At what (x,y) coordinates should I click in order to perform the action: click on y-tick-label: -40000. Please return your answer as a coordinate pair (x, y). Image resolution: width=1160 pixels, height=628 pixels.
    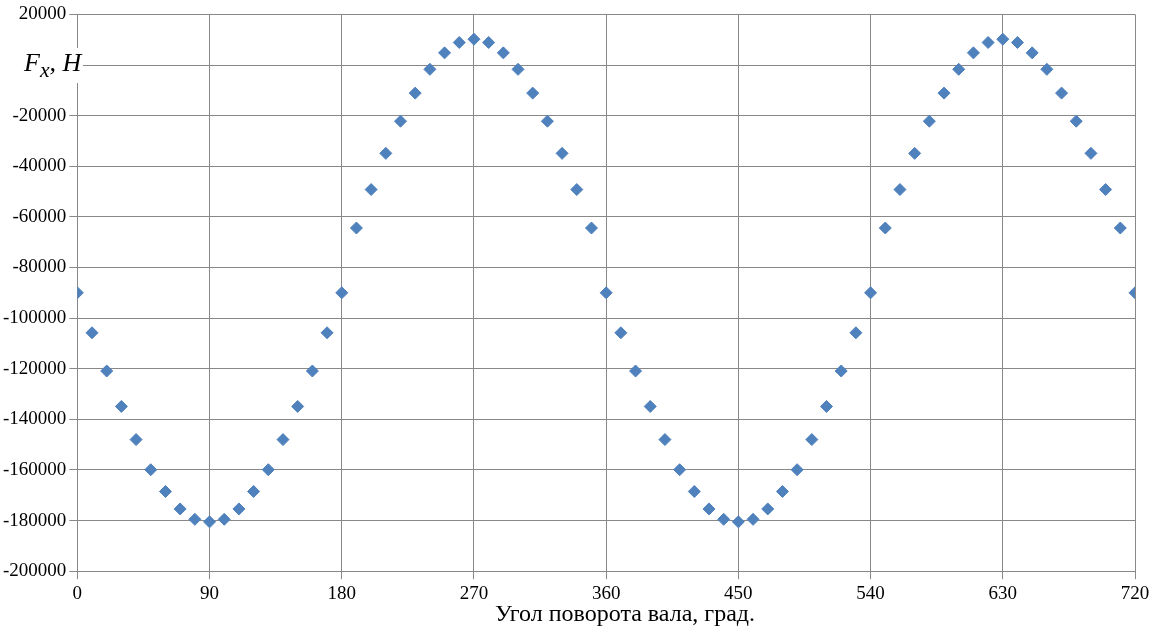
    Looking at the image, I should click on (39, 165).